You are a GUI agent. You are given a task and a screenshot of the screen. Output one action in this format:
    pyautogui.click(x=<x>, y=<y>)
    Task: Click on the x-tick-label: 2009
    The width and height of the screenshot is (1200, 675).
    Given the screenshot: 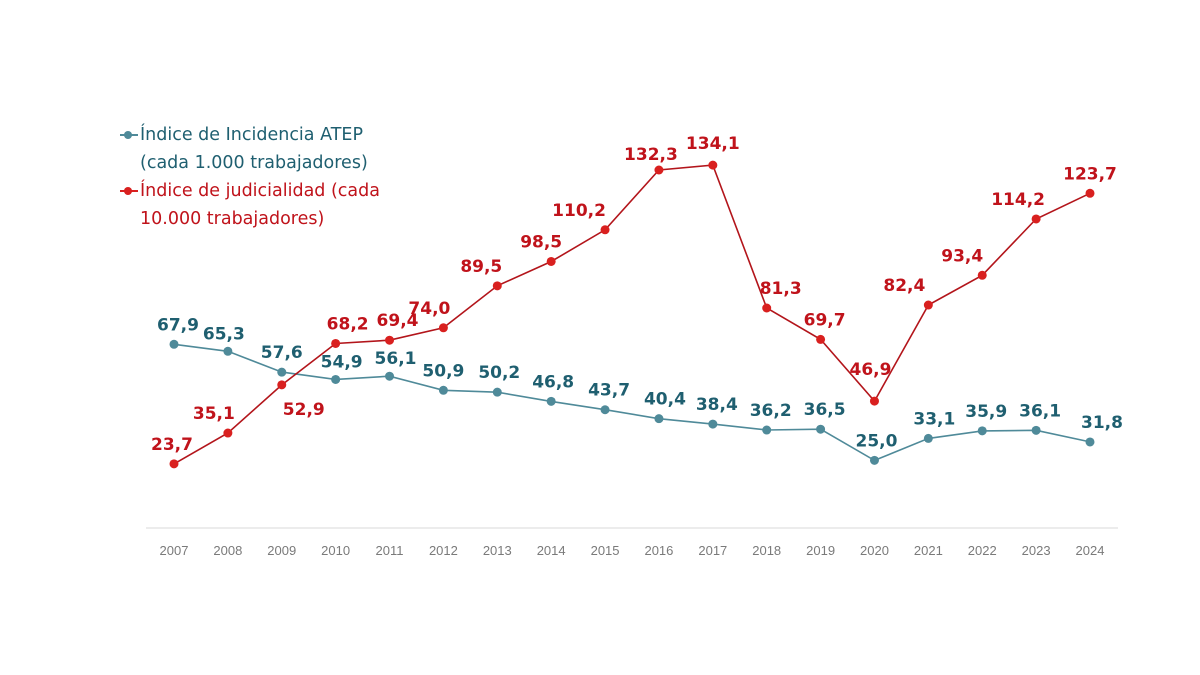 What is the action you would take?
    pyautogui.click(x=281, y=550)
    